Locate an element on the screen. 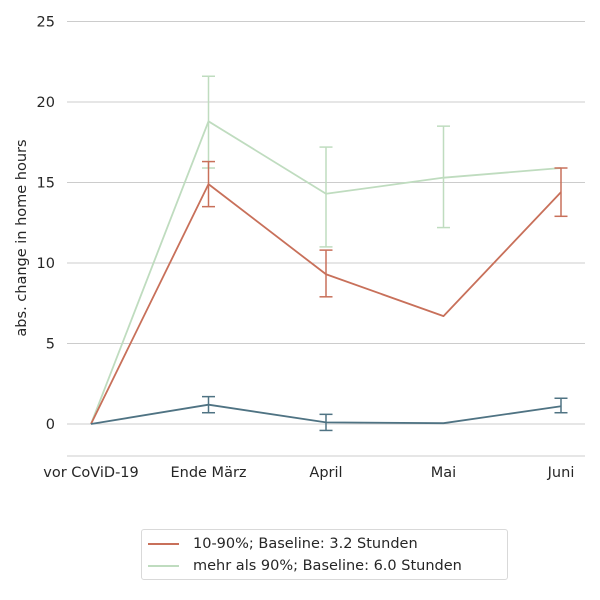 The image size is (600, 600). x-tick-label: Ende März is located at coordinates (208, 473).